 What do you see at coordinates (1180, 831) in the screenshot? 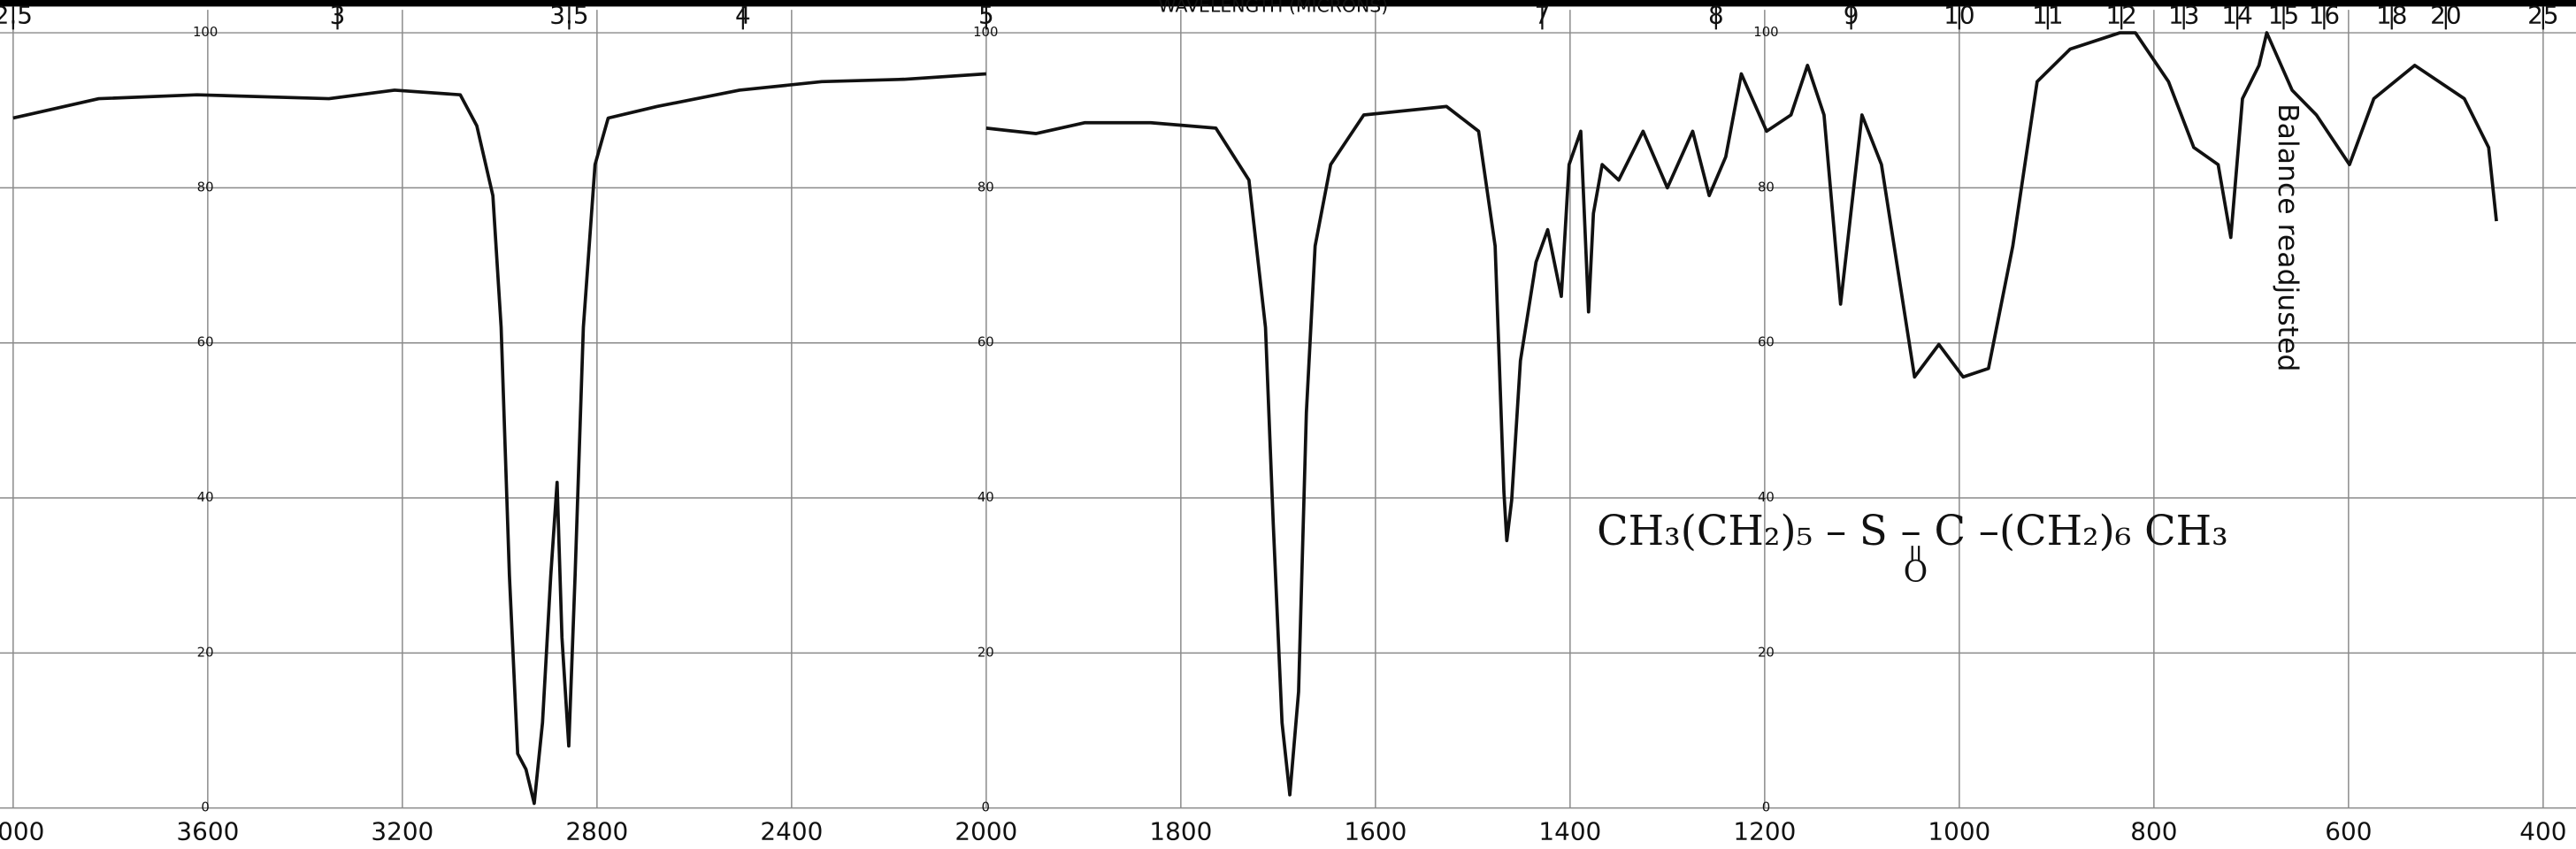
I see `x-tick-label: 1800` at bounding box center [1180, 831].